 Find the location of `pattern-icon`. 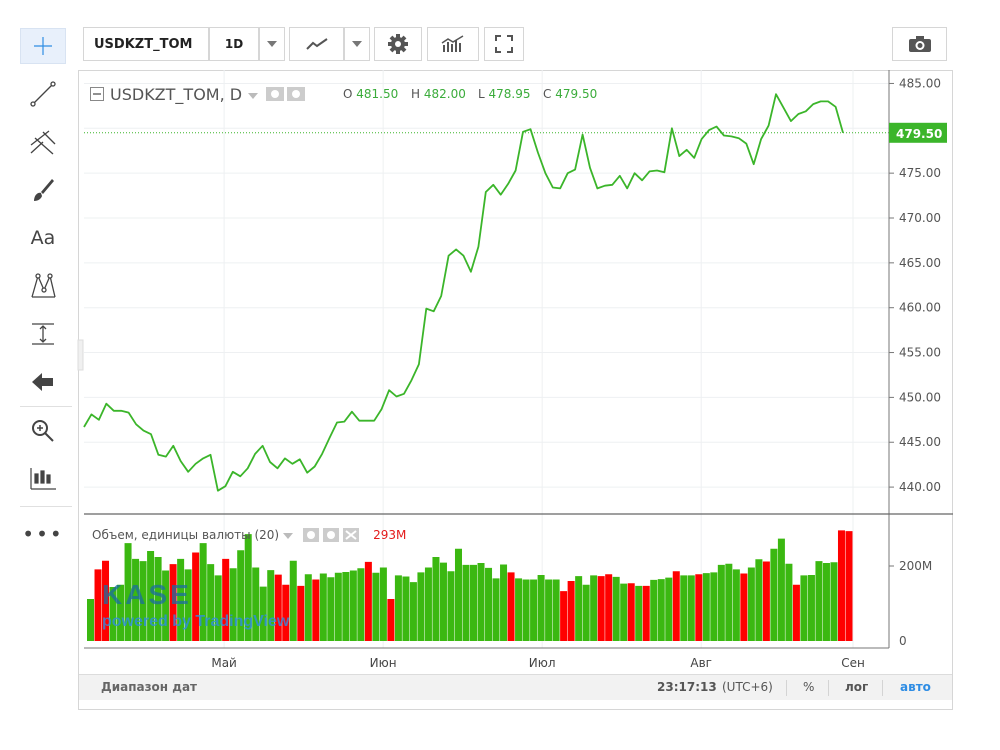

pattern-icon is located at coordinates (43, 285).